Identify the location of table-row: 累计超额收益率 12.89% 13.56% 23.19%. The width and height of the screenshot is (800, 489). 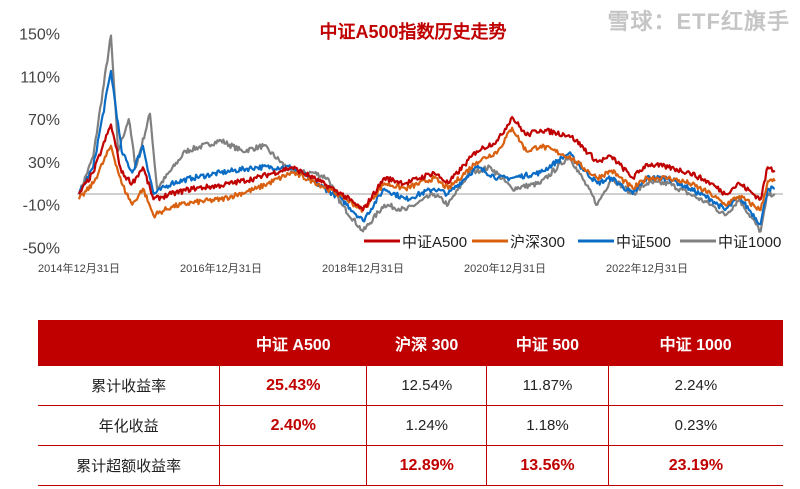
(410, 465).